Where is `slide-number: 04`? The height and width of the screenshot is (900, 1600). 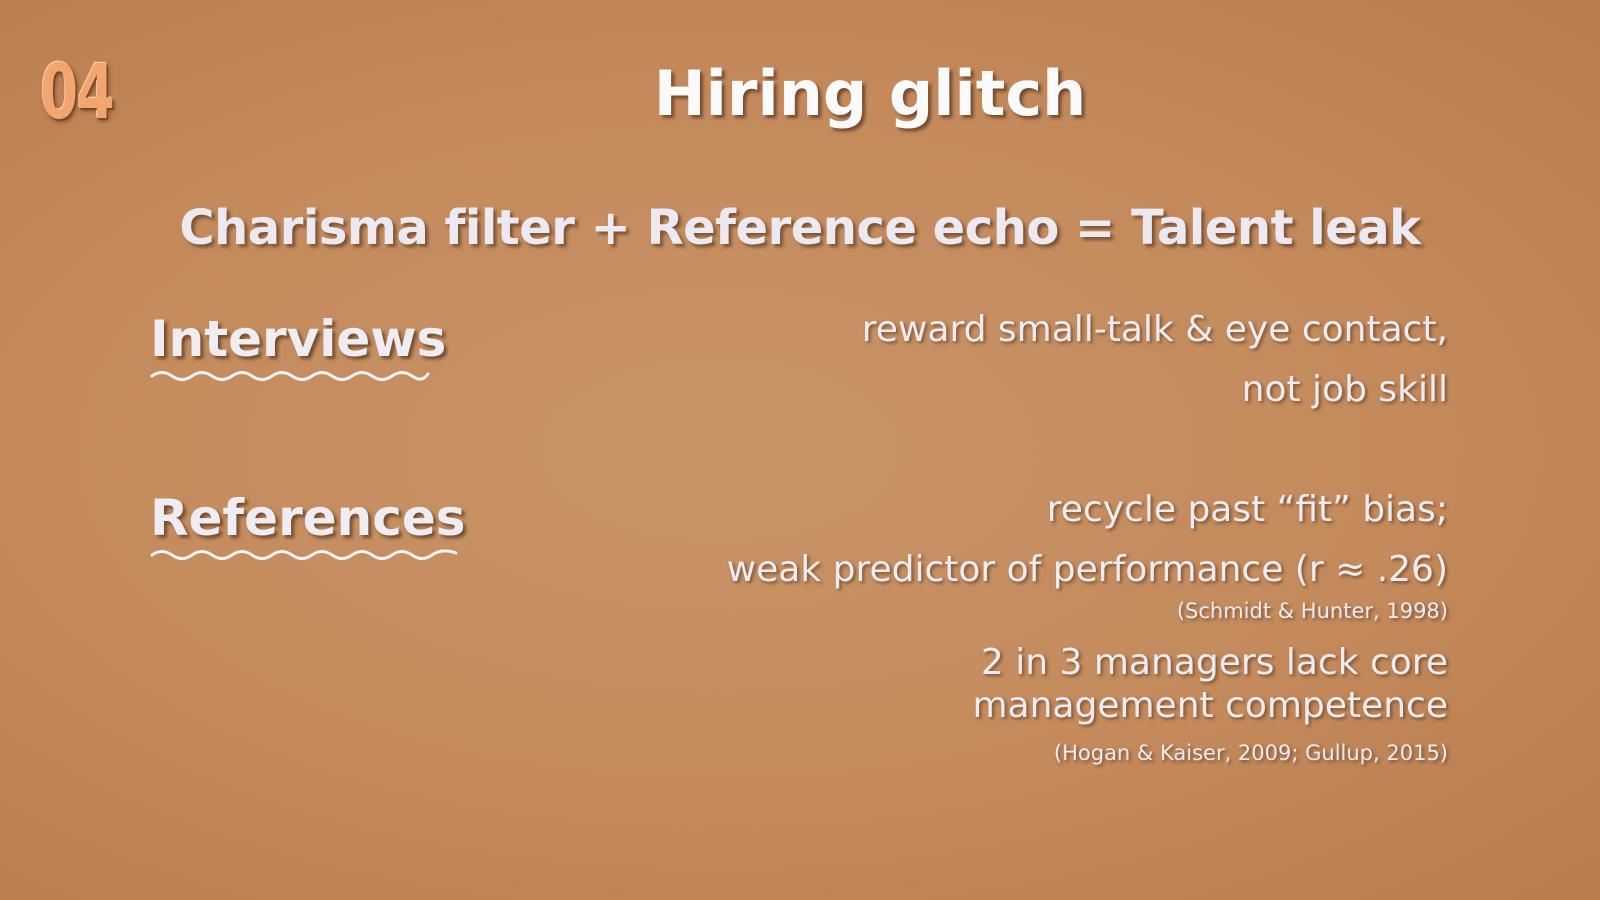 slide-number: 04 is located at coordinates (77, 91).